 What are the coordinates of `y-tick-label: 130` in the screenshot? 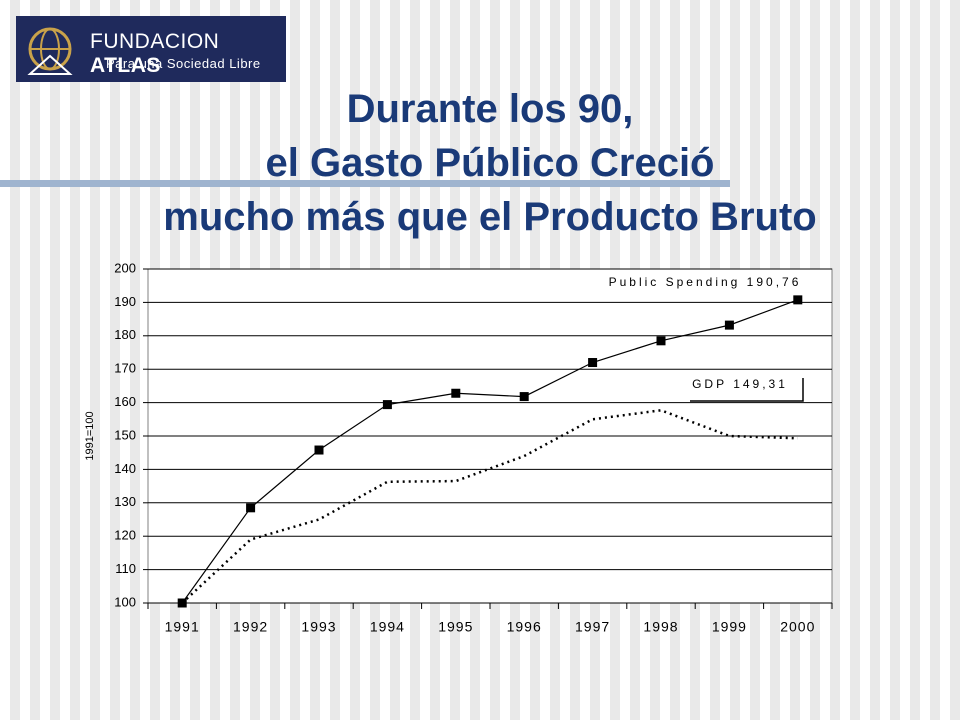 It's located at (125, 501).